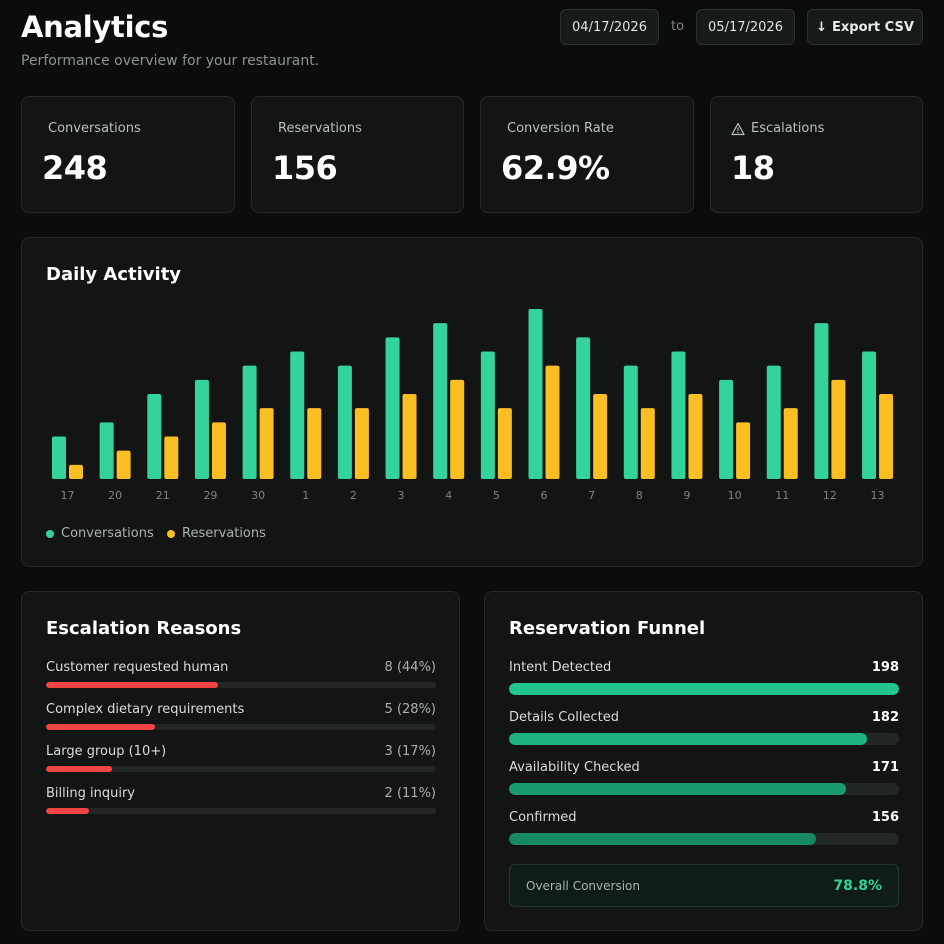 The height and width of the screenshot is (944, 944). Describe the element at coordinates (822, 27) in the screenshot. I see `download-arrow-icon: ↓` at that location.